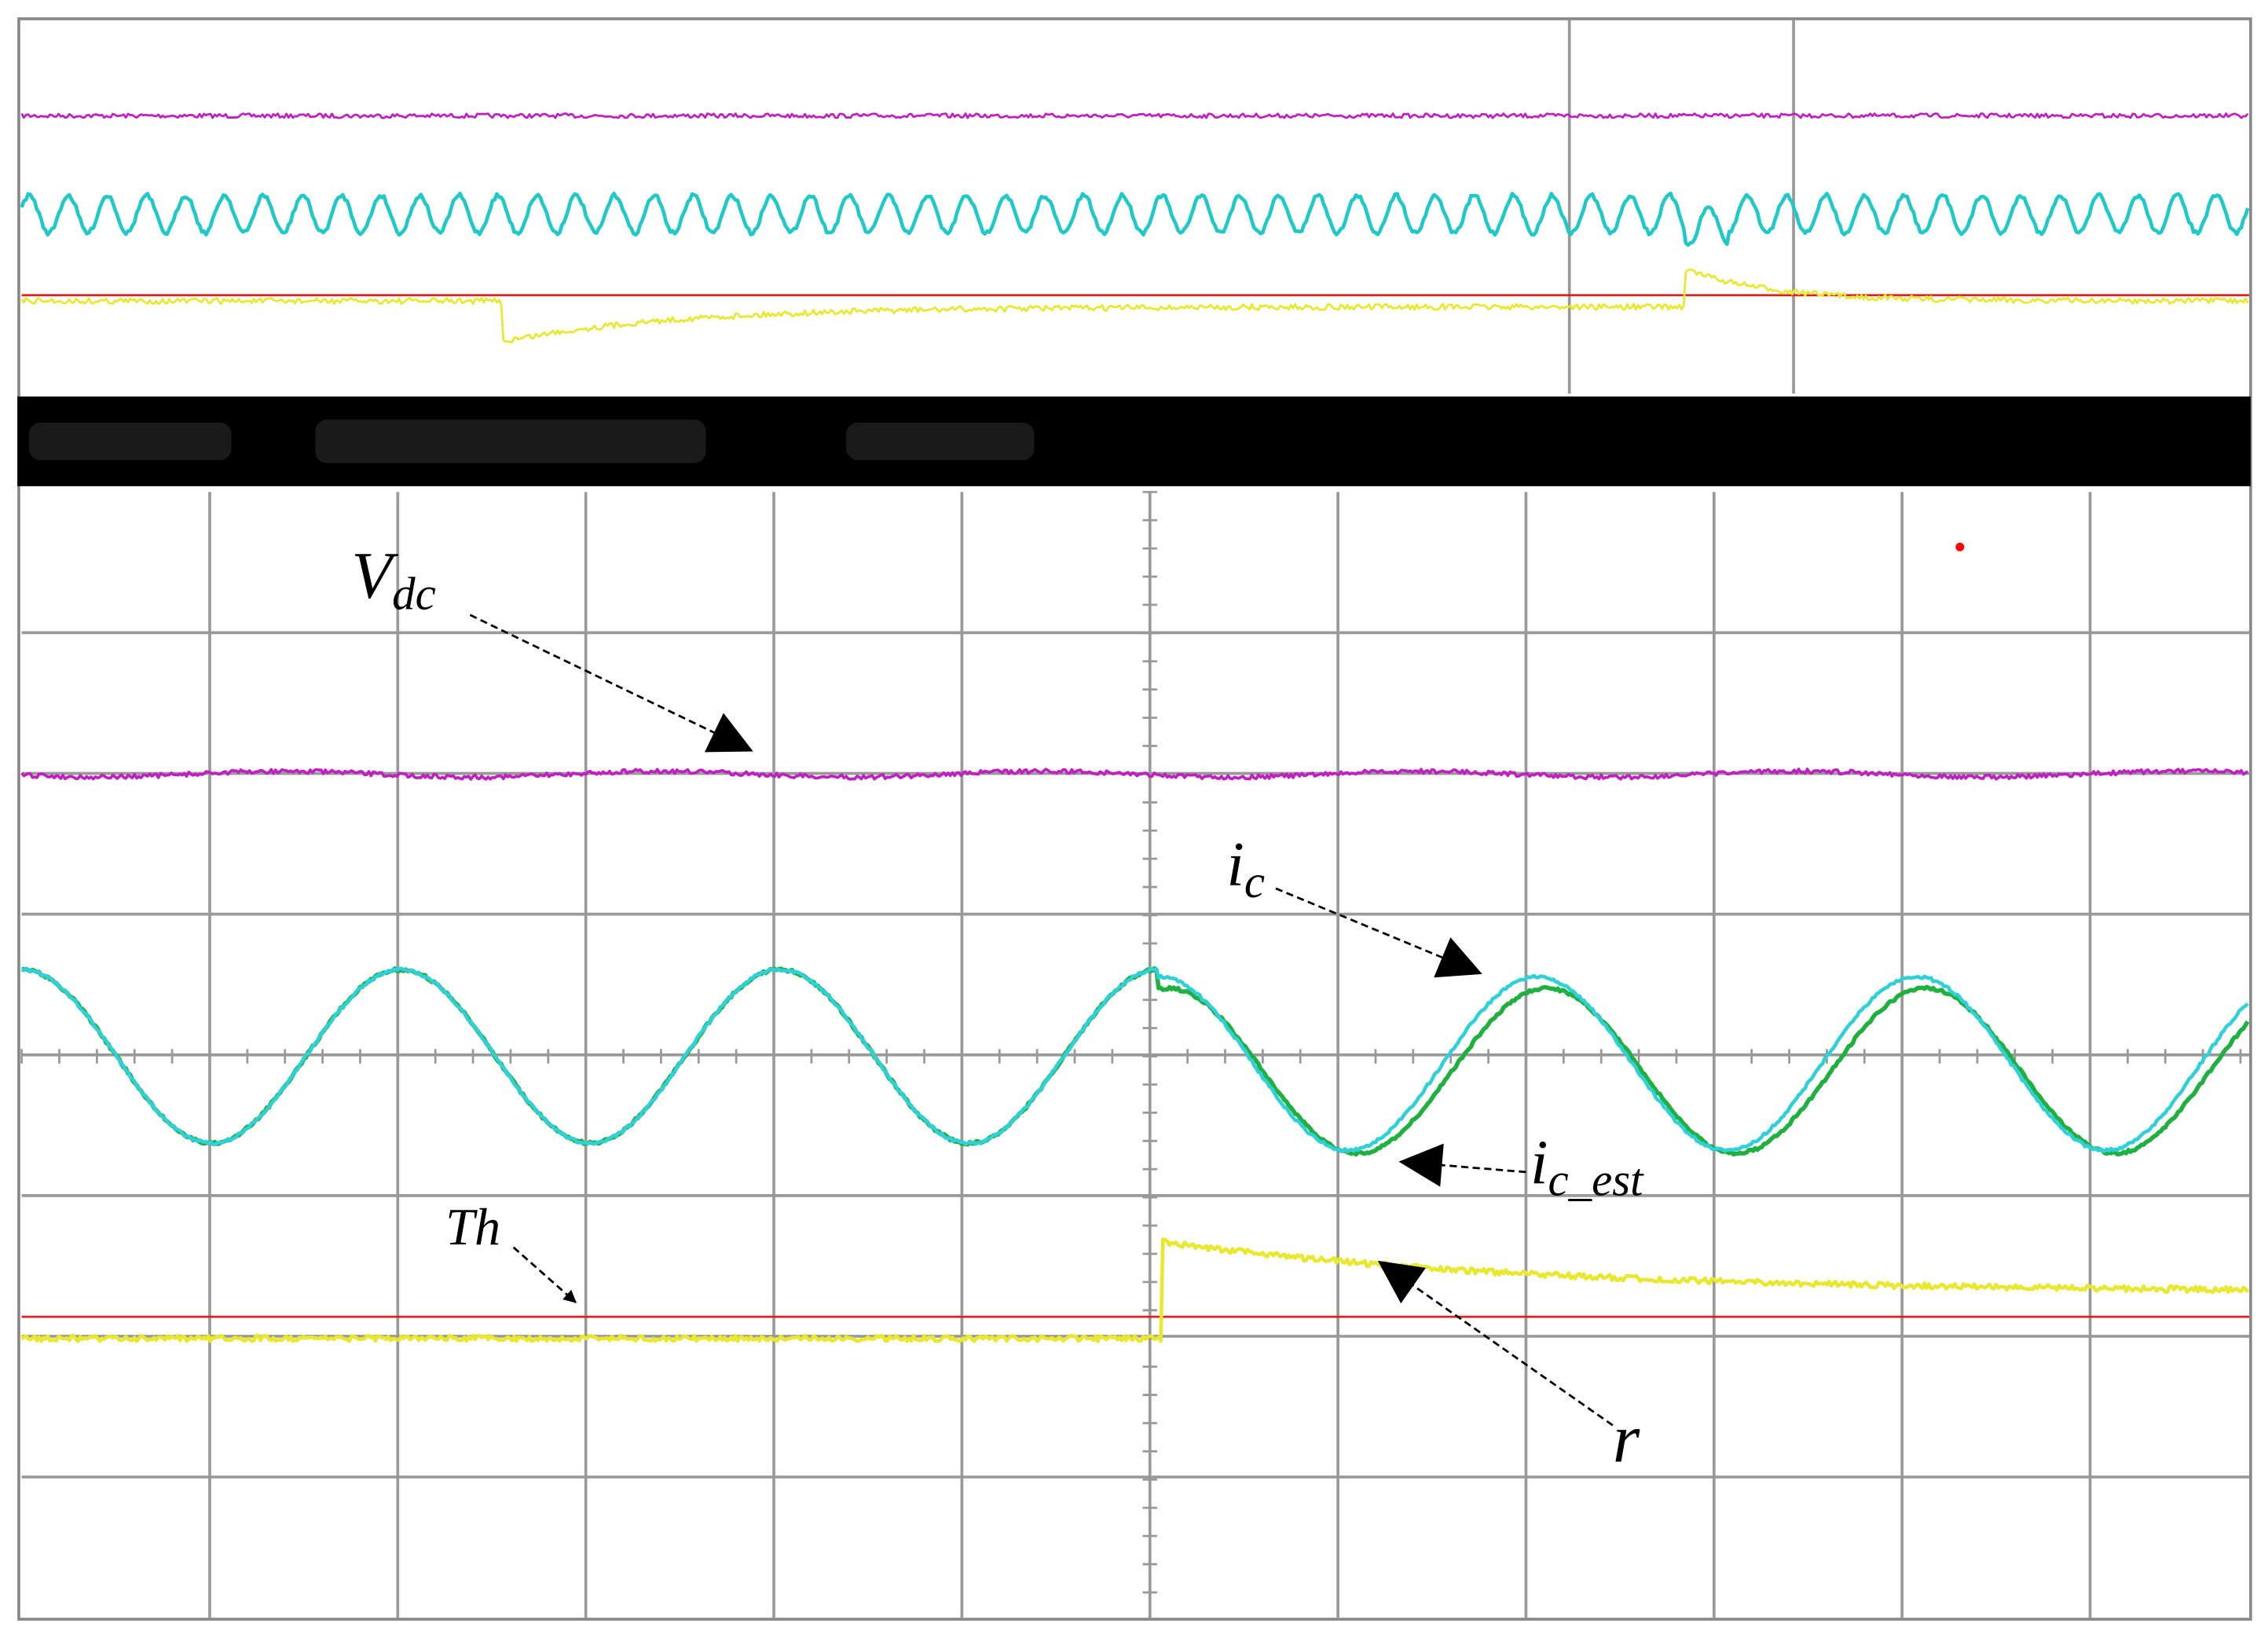 This screenshot has width=2268, height=1638. What do you see at coordinates (1587, 1166) in the screenshot?
I see `label-ic-est: ic_est` at bounding box center [1587, 1166].